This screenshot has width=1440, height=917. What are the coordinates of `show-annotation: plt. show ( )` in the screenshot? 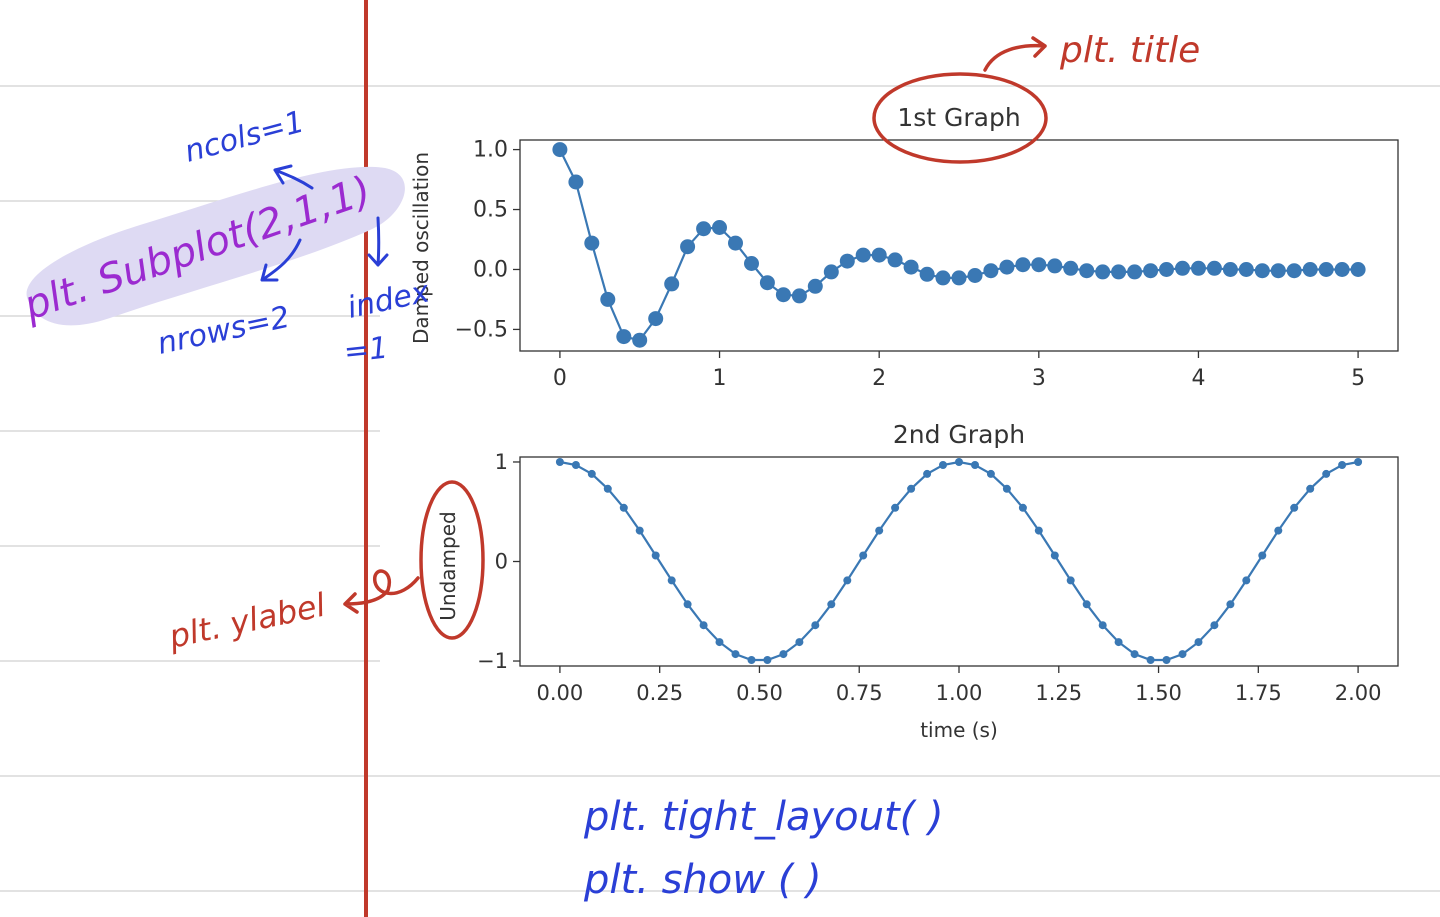 It's located at (702, 880).